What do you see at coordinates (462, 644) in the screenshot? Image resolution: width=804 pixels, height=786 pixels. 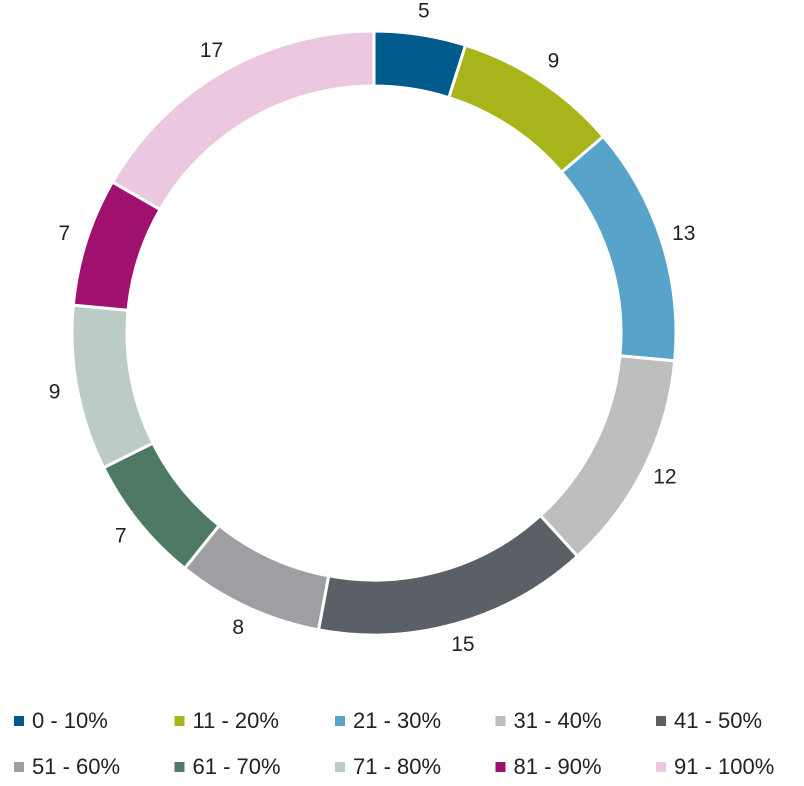 I see `data-label: 15` at bounding box center [462, 644].